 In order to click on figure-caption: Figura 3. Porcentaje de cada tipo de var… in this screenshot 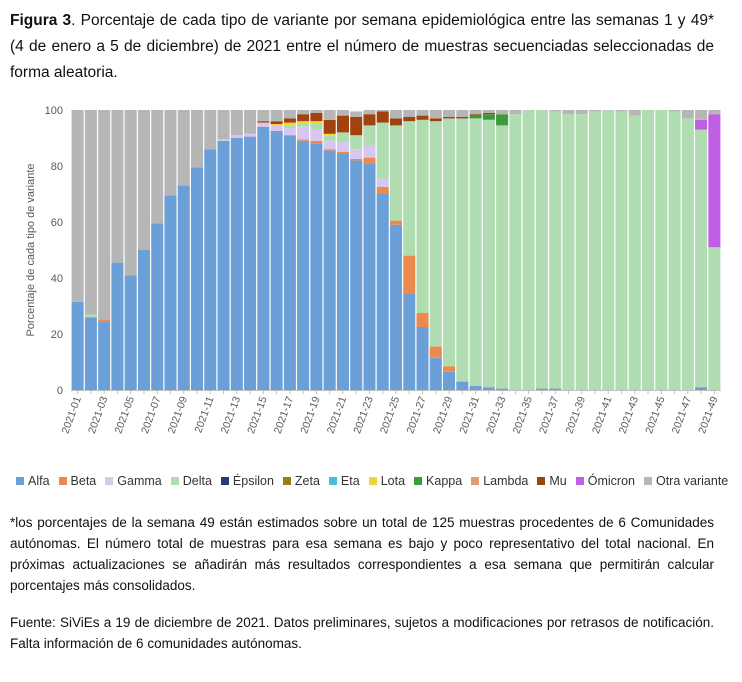, I will do `click(362, 47)`.